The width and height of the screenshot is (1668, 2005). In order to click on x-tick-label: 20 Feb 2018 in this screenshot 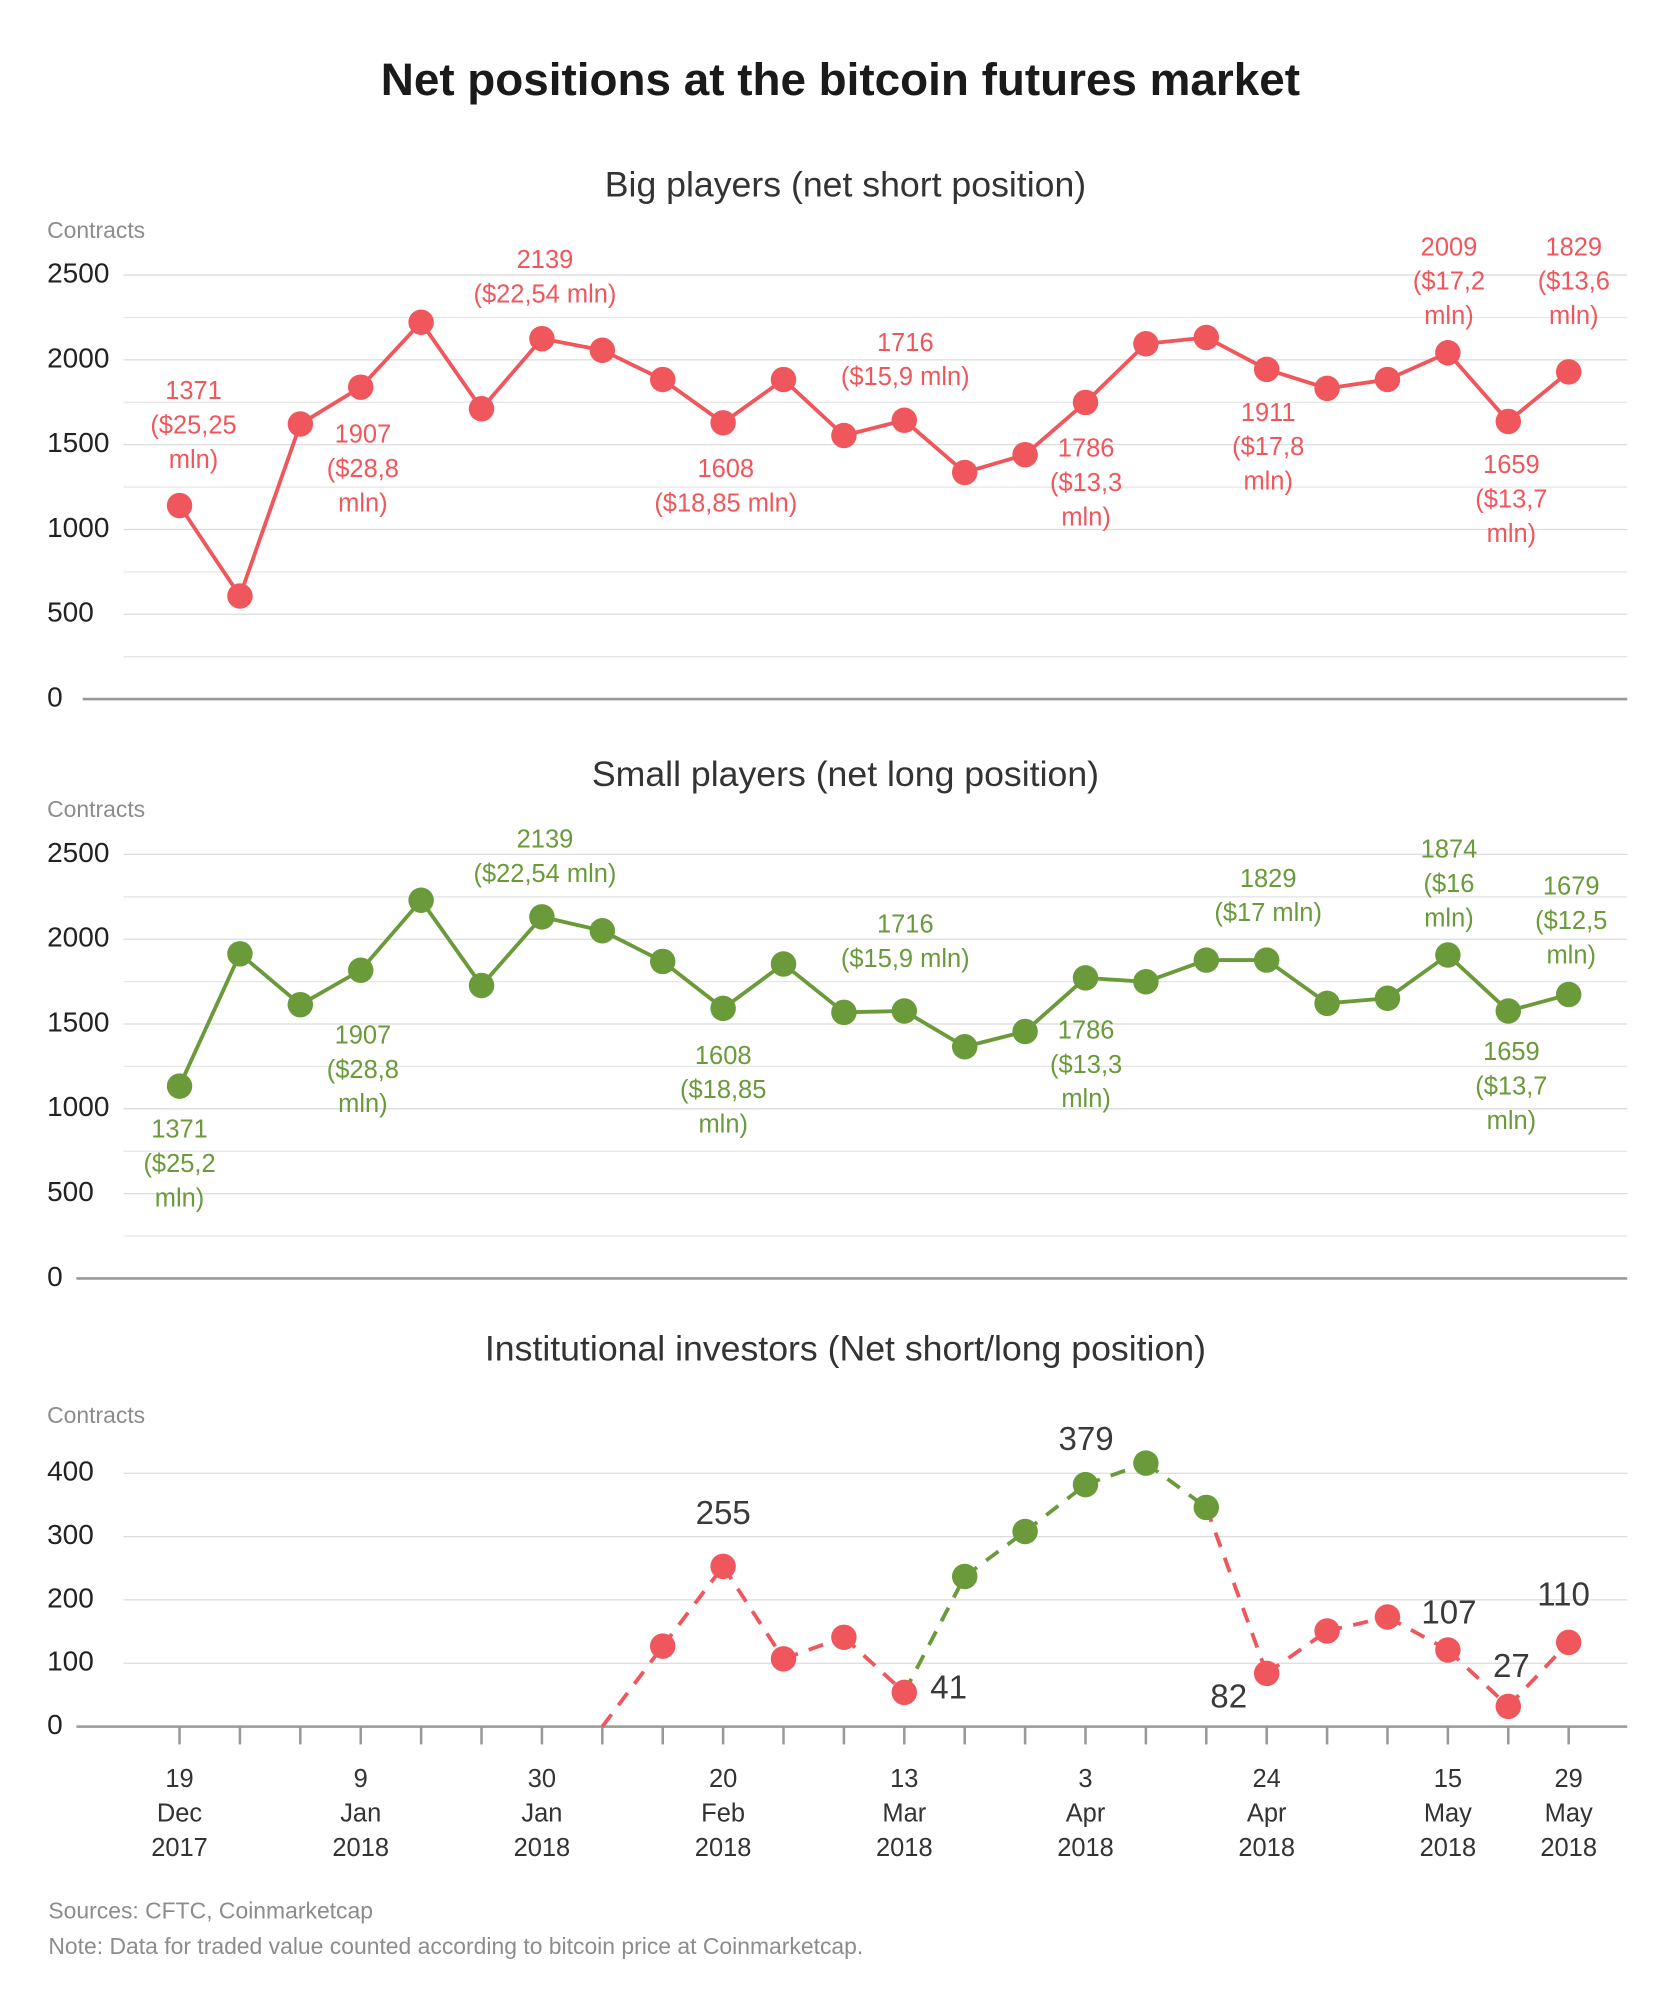, I will do `click(723, 1813)`.